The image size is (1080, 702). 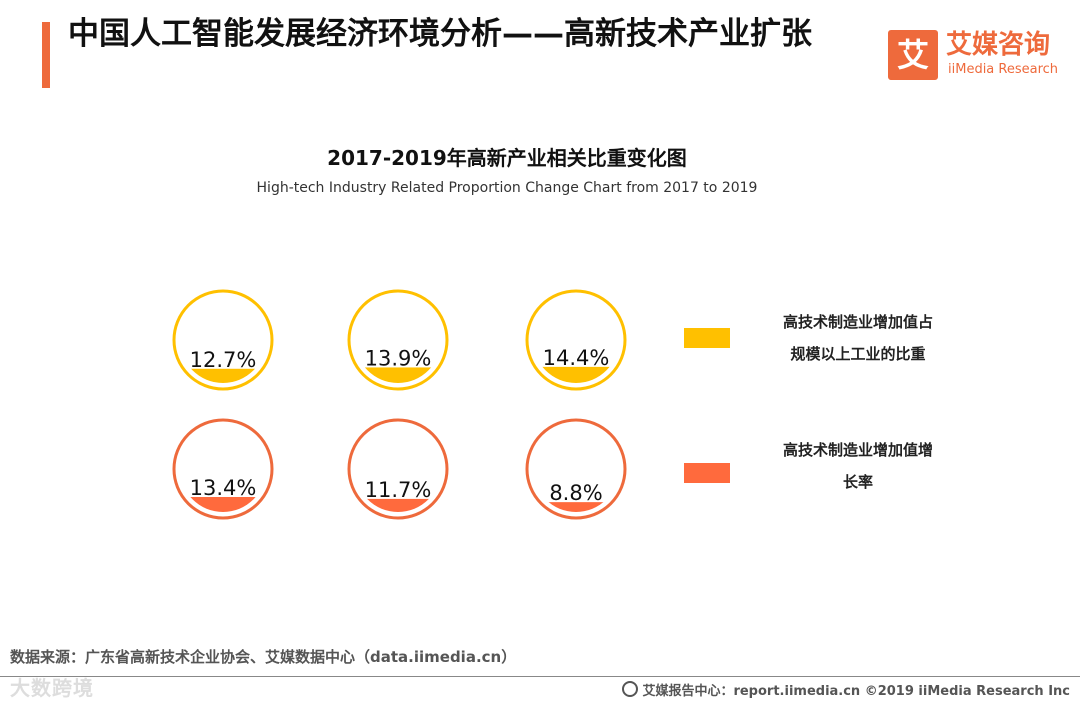 I want to click on logo-en-text: iiMedia Research, so click(x=1003, y=69).